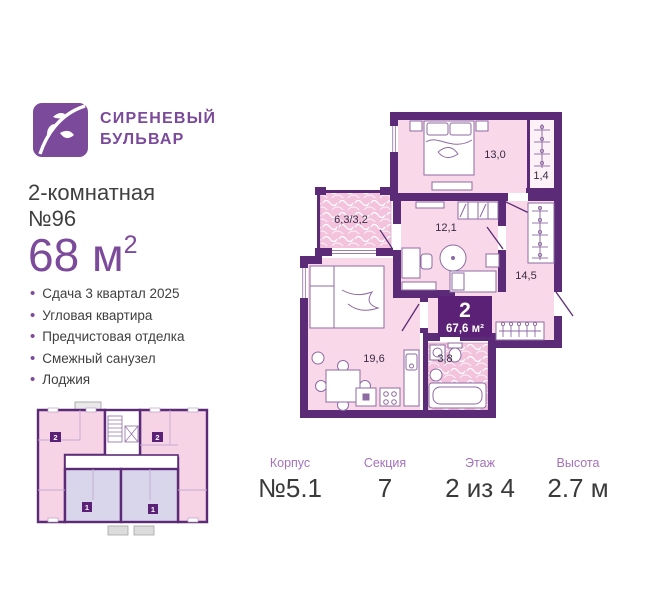 Image resolution: width=662 pixels, height=600 pixels. I want to click on mini-plan-shapes, so click(122, 468).